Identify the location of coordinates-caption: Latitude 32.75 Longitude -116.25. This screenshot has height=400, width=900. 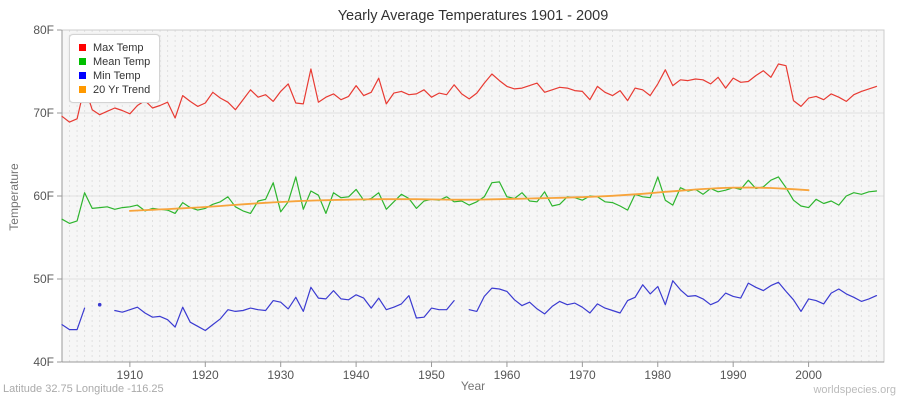
(83, 389).